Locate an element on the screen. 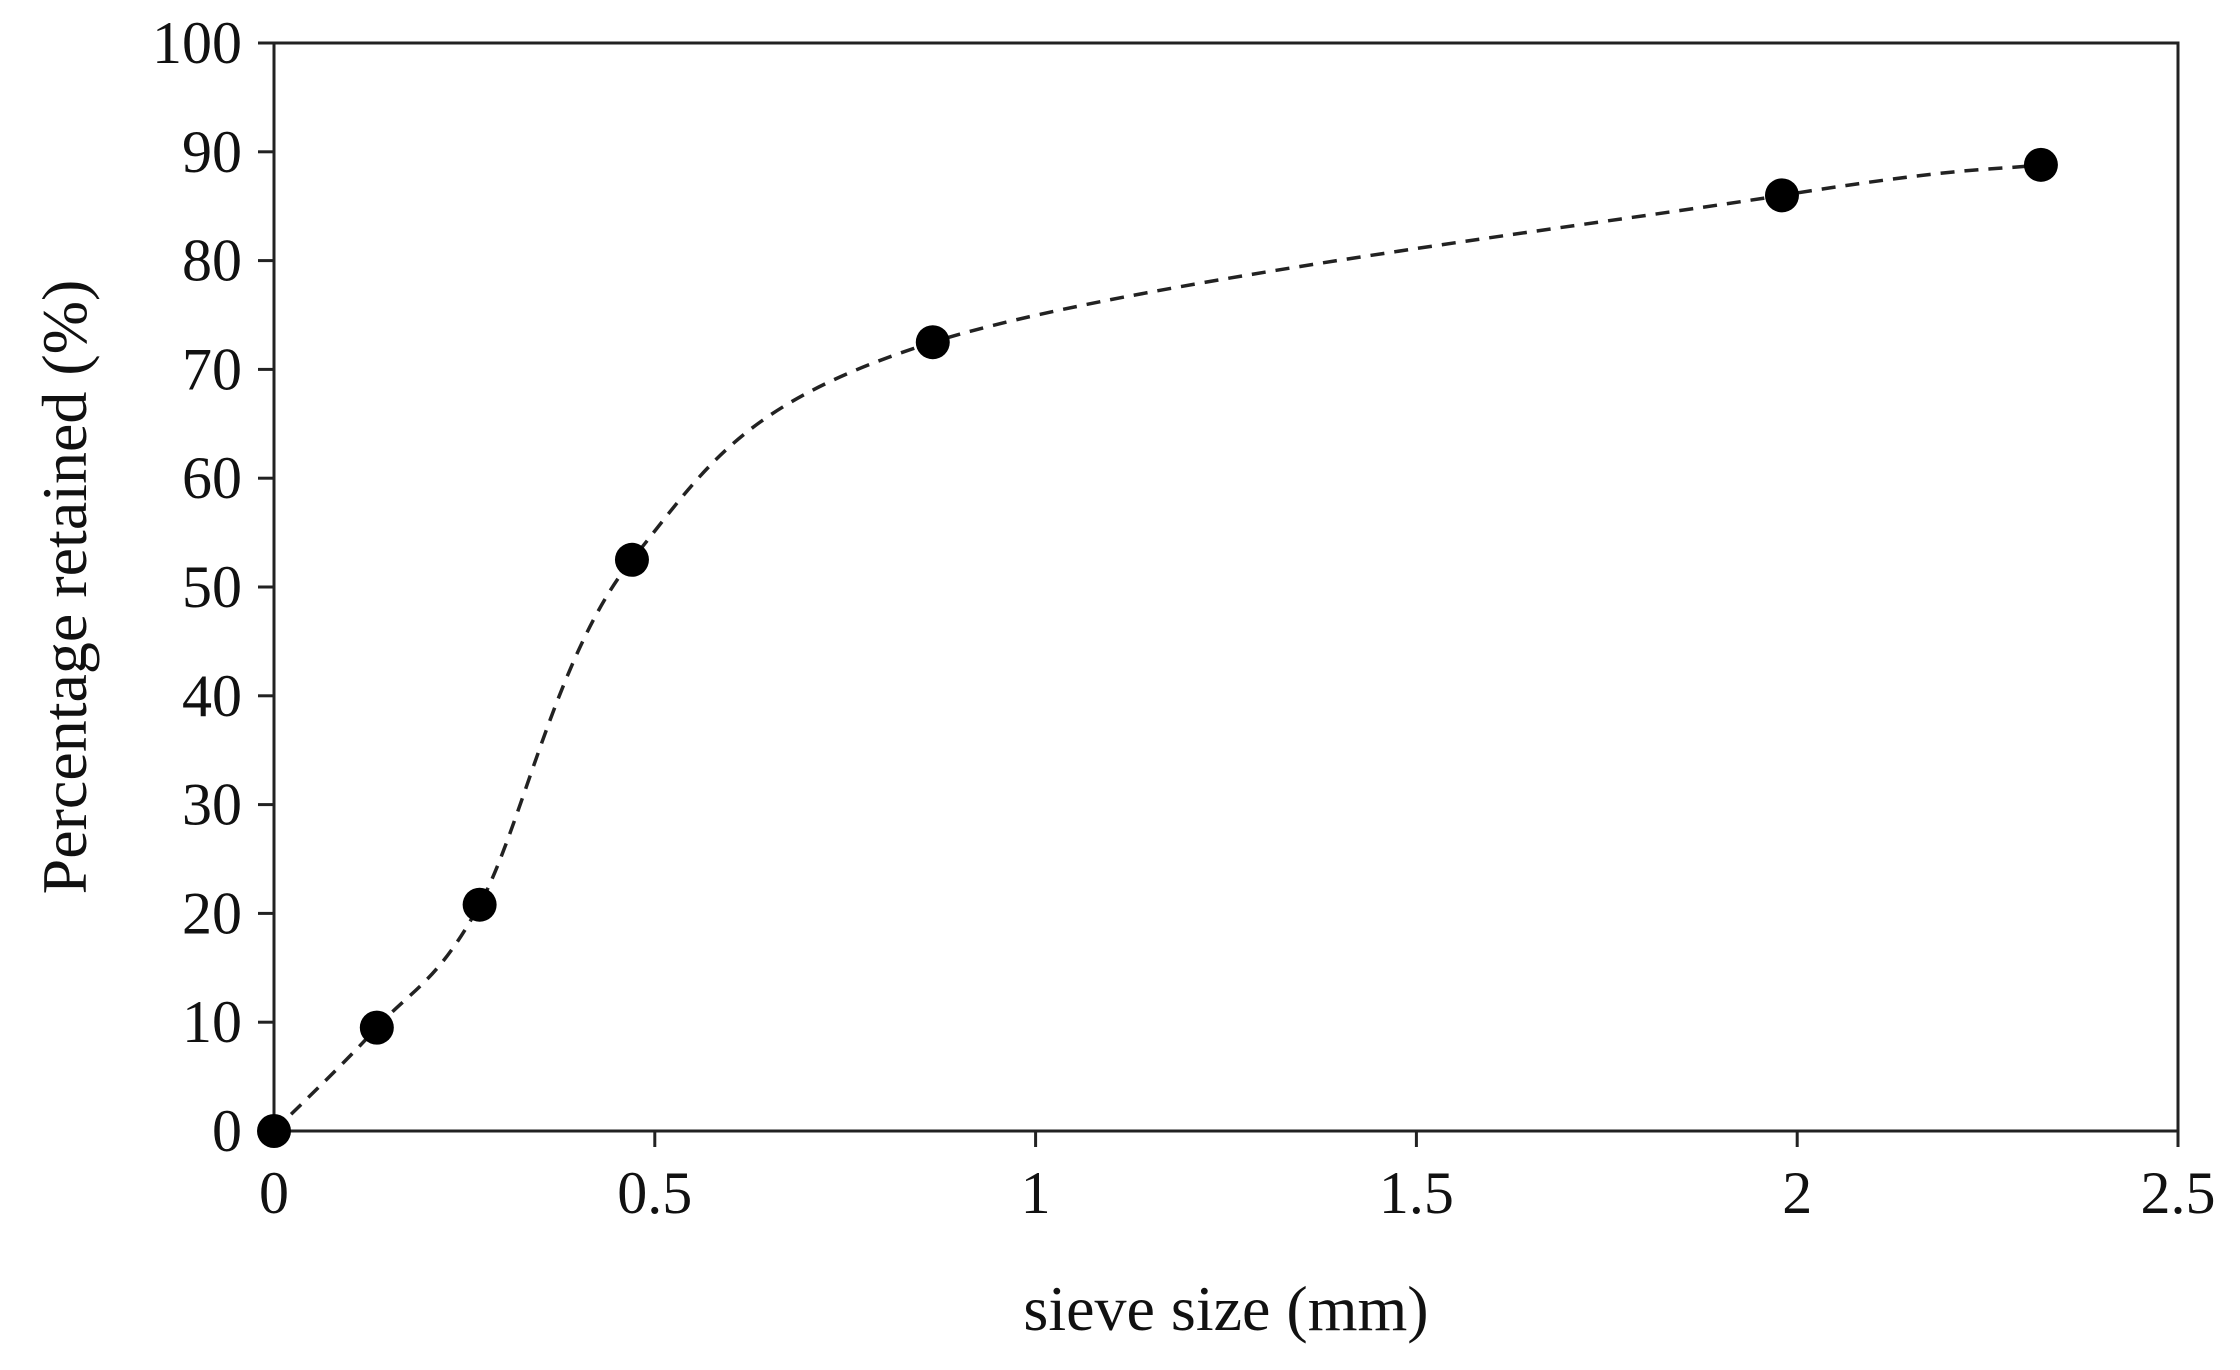  y-tick-label: 10 is located at coordinates (212, 1022).